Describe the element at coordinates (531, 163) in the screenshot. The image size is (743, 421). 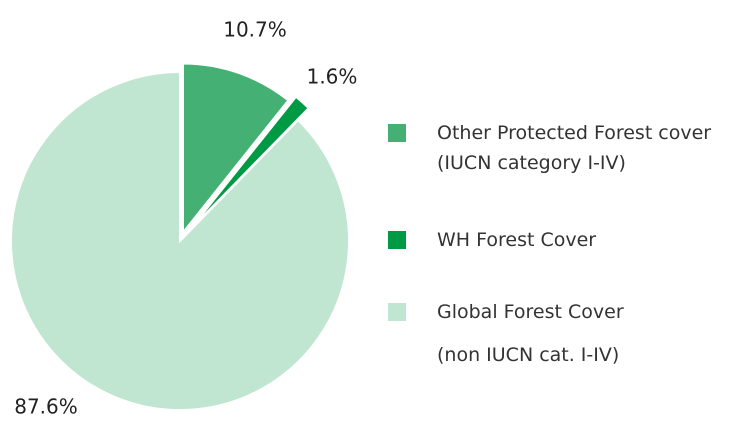
I see `legend-line: (IUCN category I-IV)` at that location.